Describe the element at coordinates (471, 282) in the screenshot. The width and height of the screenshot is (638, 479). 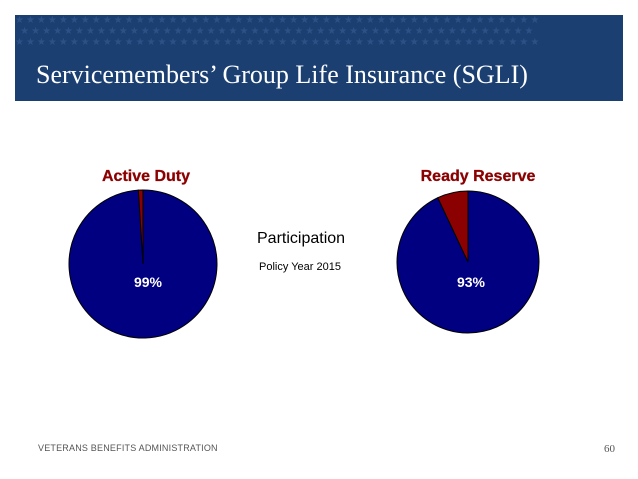
I see `pie-label-ready-reserve: 93%` at that location.